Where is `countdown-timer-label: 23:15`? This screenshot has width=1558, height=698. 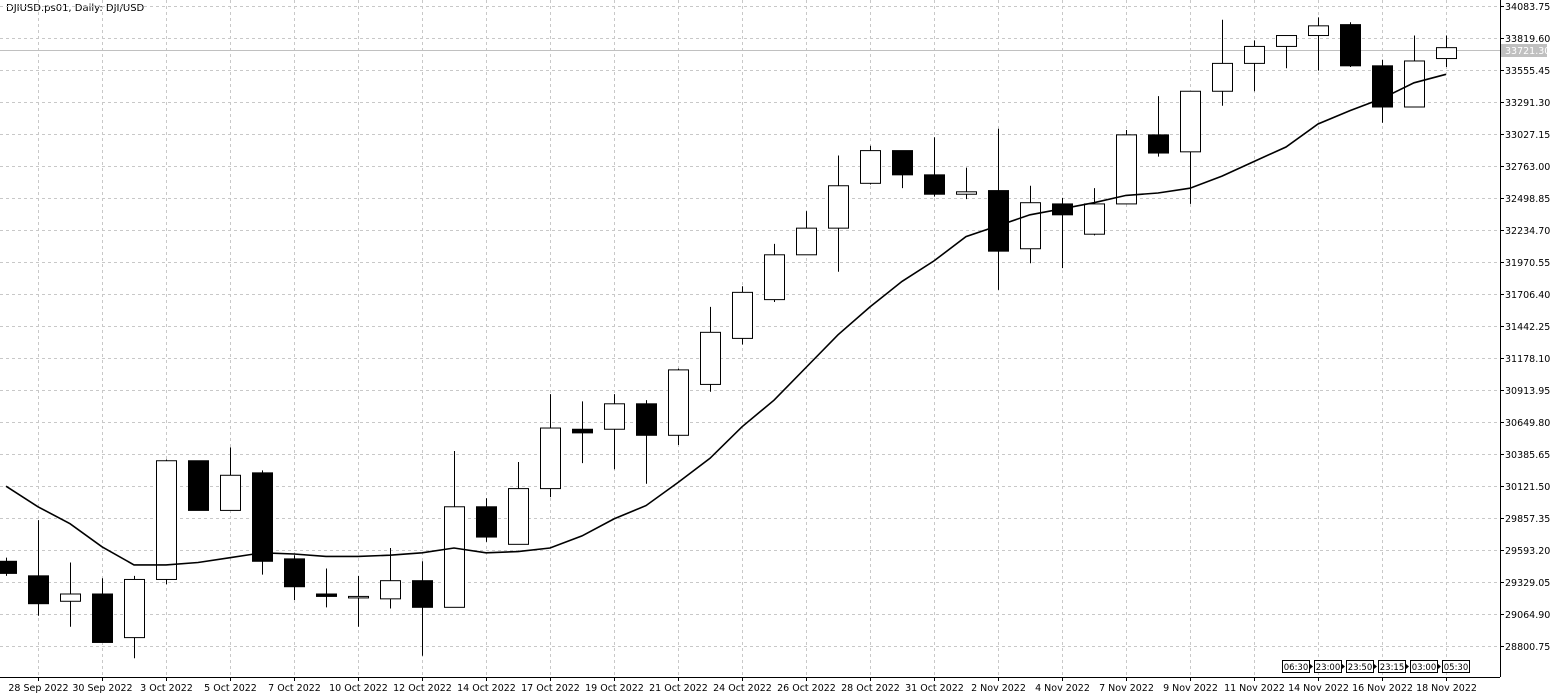 countdown-timer-label: 23:15 is located at coordinates (1392, 668).